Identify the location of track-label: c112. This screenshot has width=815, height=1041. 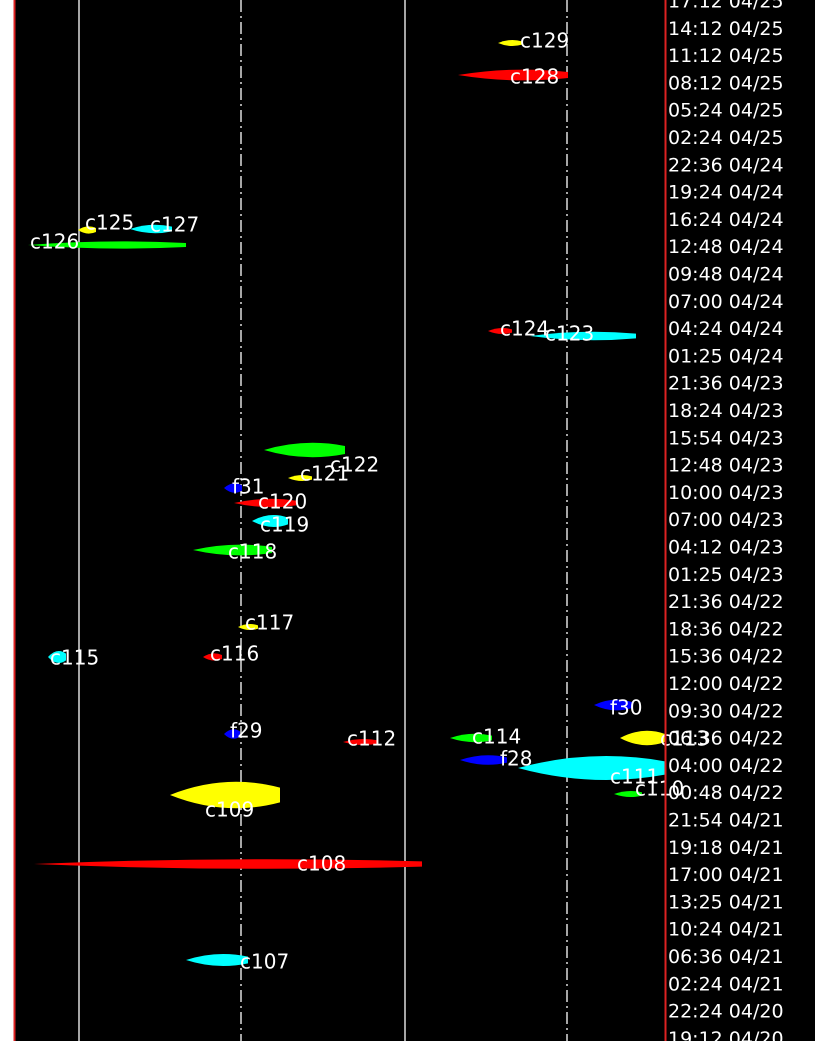
(371, 739).